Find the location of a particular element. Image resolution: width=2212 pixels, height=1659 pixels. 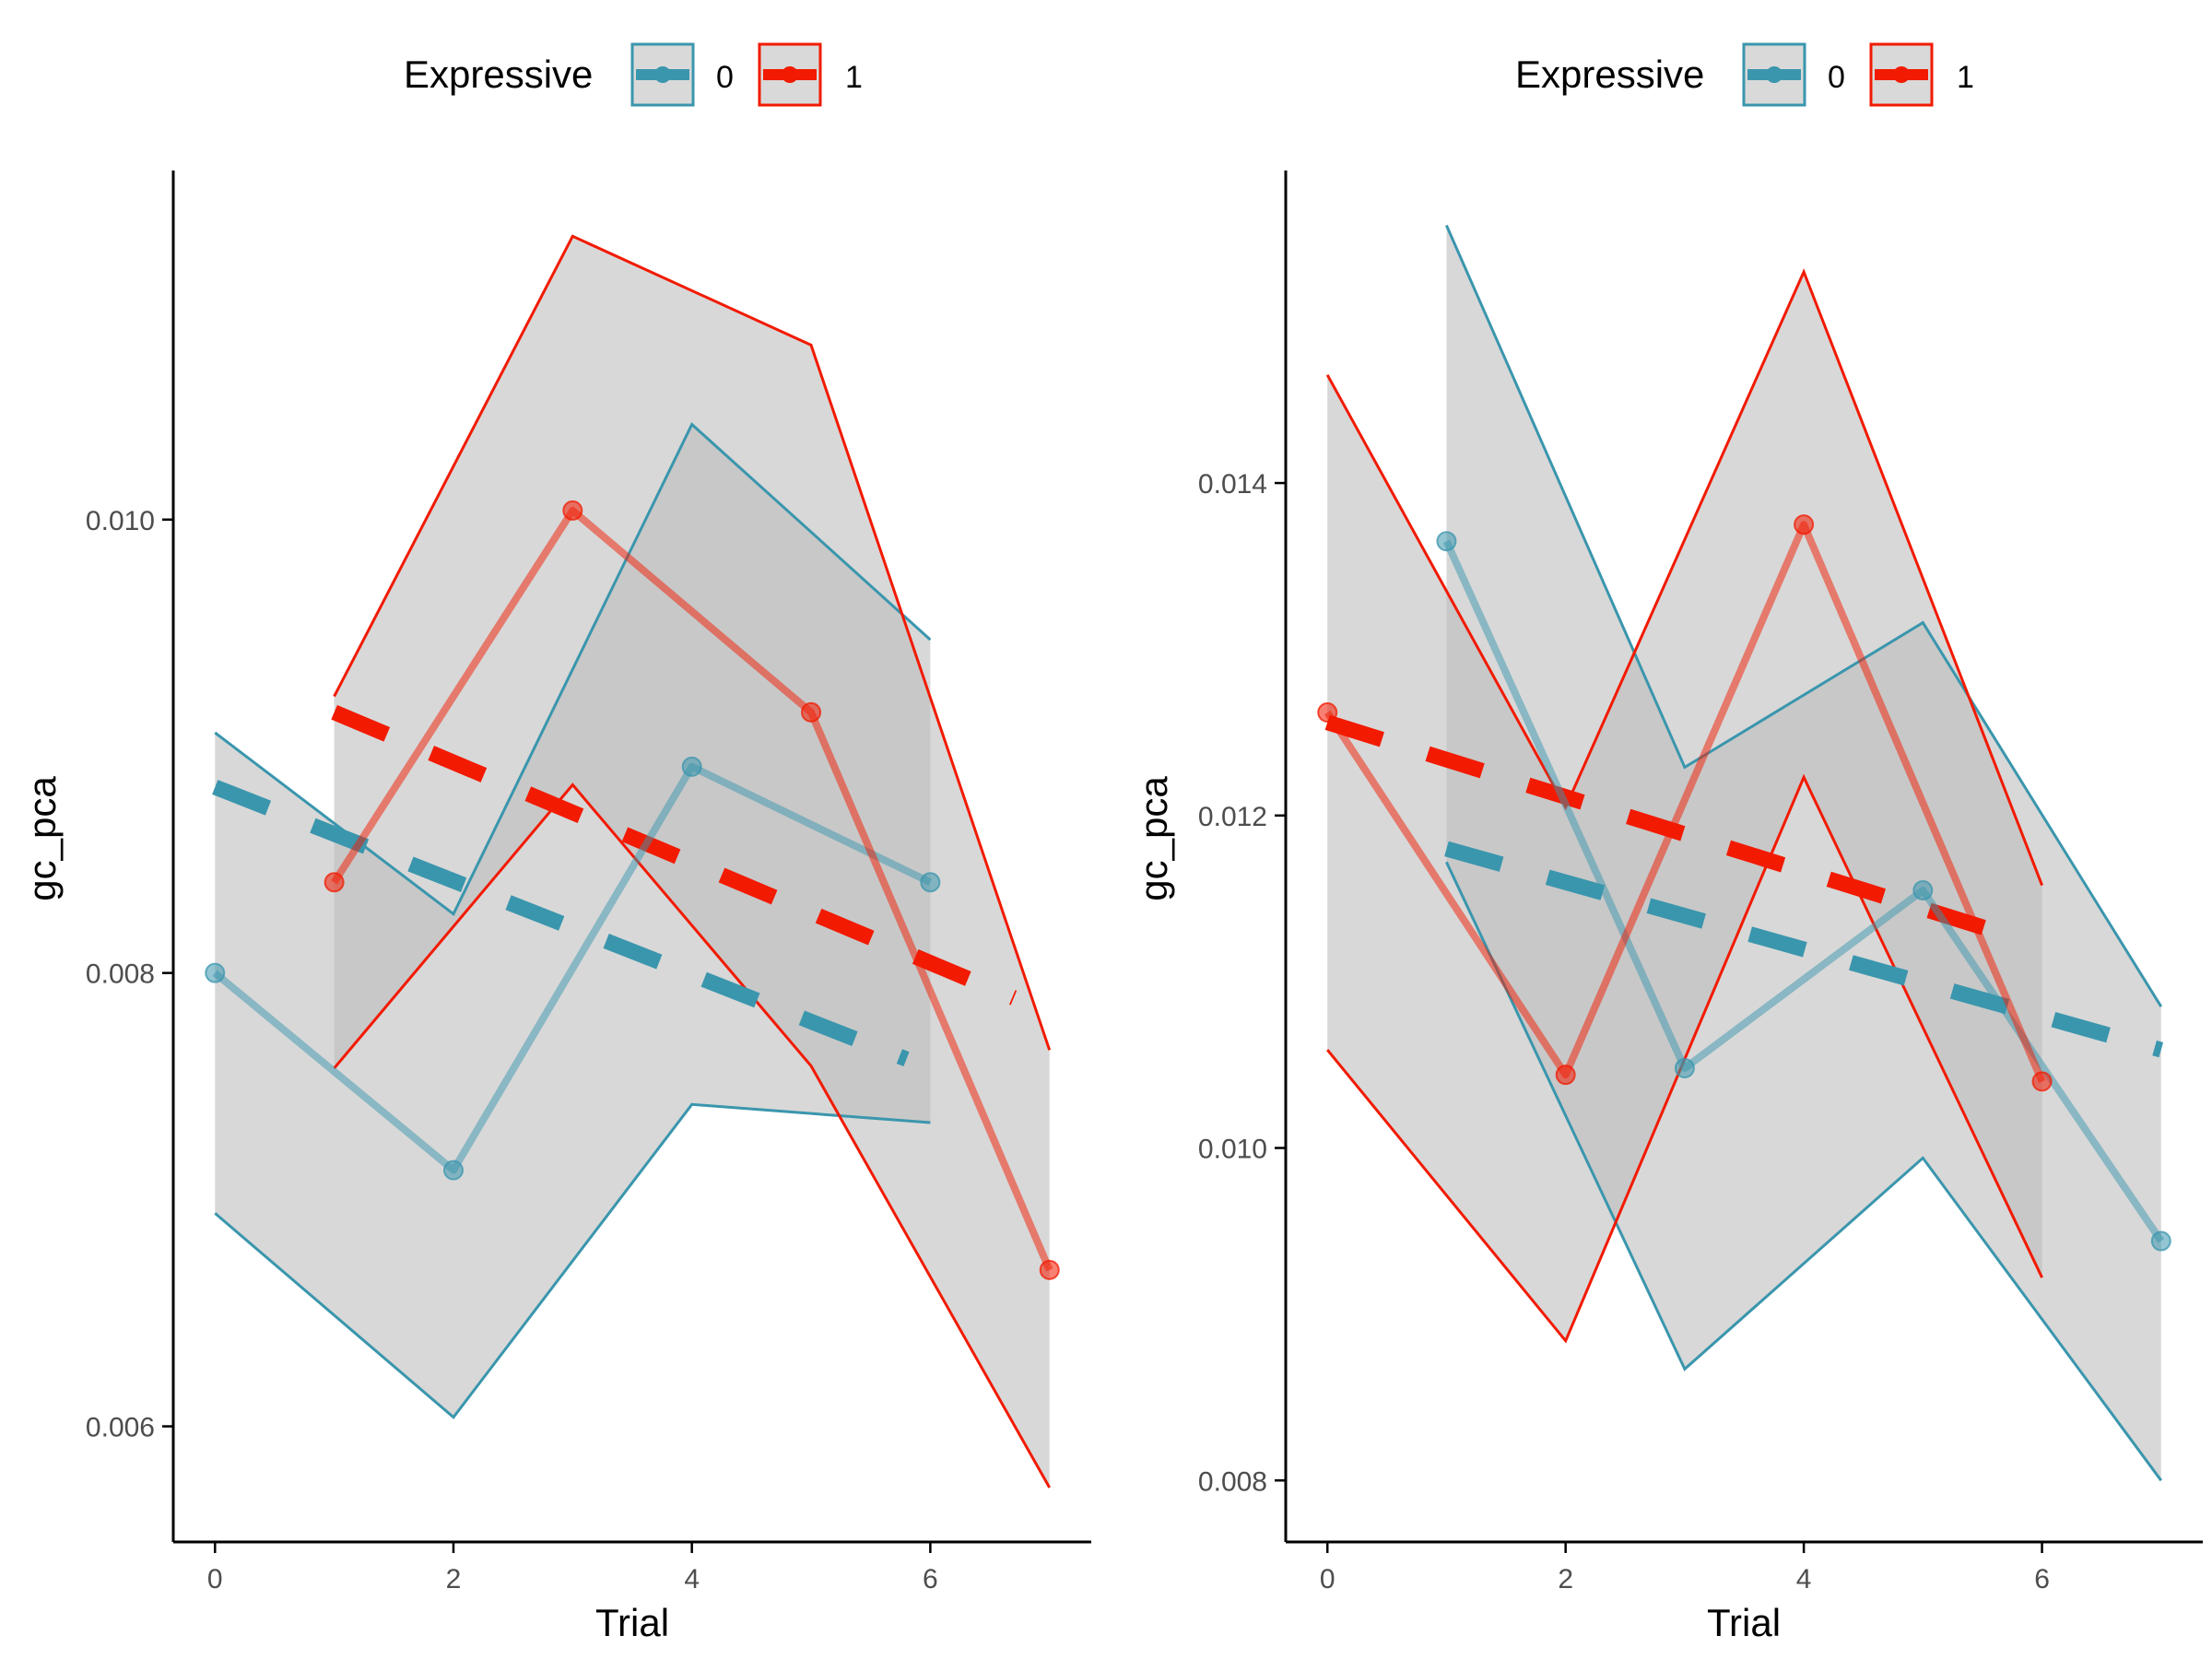

y-tick-label: 0.012 is located at coordinates (1232, 817).